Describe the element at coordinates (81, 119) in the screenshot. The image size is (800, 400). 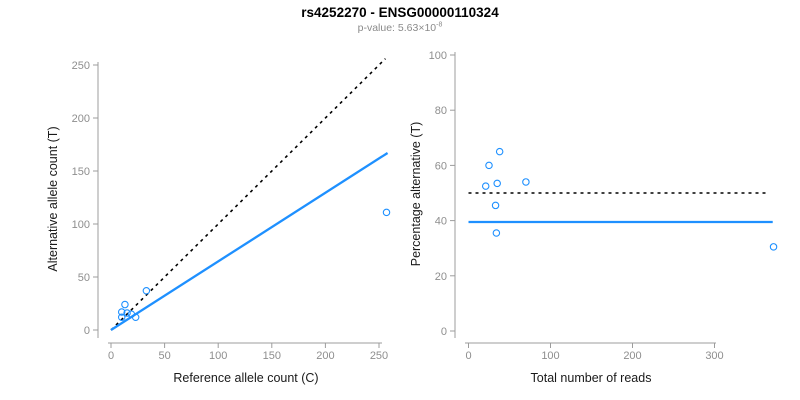
I see `y-tick-label: 200` at that location.